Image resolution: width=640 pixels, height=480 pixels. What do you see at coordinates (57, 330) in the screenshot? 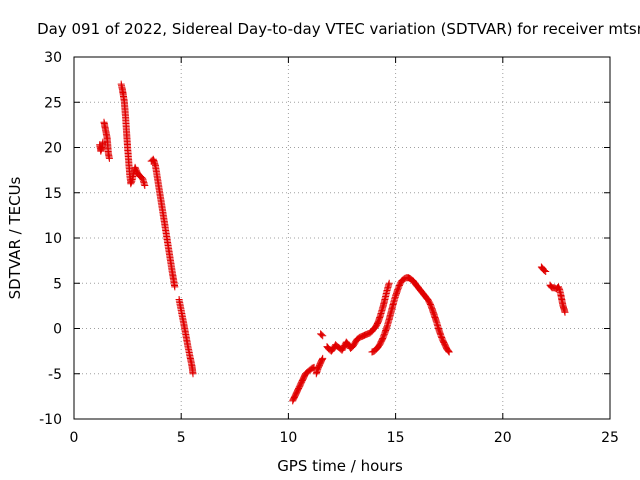
I see `y-tick-label: 0` at bounding box center [57, 330].